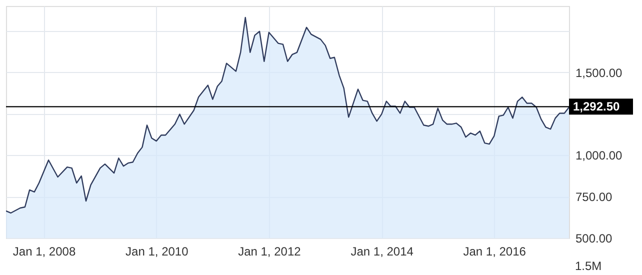  What do you see at coordinates (382, 251) in the screenshot?
I see `x-tick-label: Jan 1, 2014` at bounding box center [382, 251].